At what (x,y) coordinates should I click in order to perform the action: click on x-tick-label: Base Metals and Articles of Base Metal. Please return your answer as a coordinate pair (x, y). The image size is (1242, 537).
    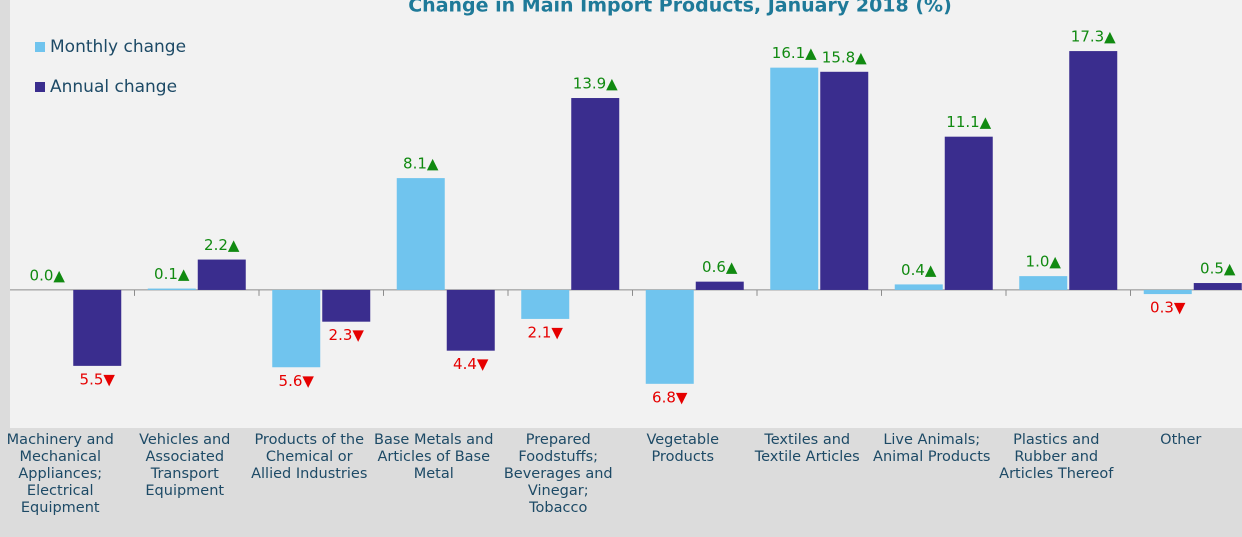
    Looking at the image, I should click on (434, 457).